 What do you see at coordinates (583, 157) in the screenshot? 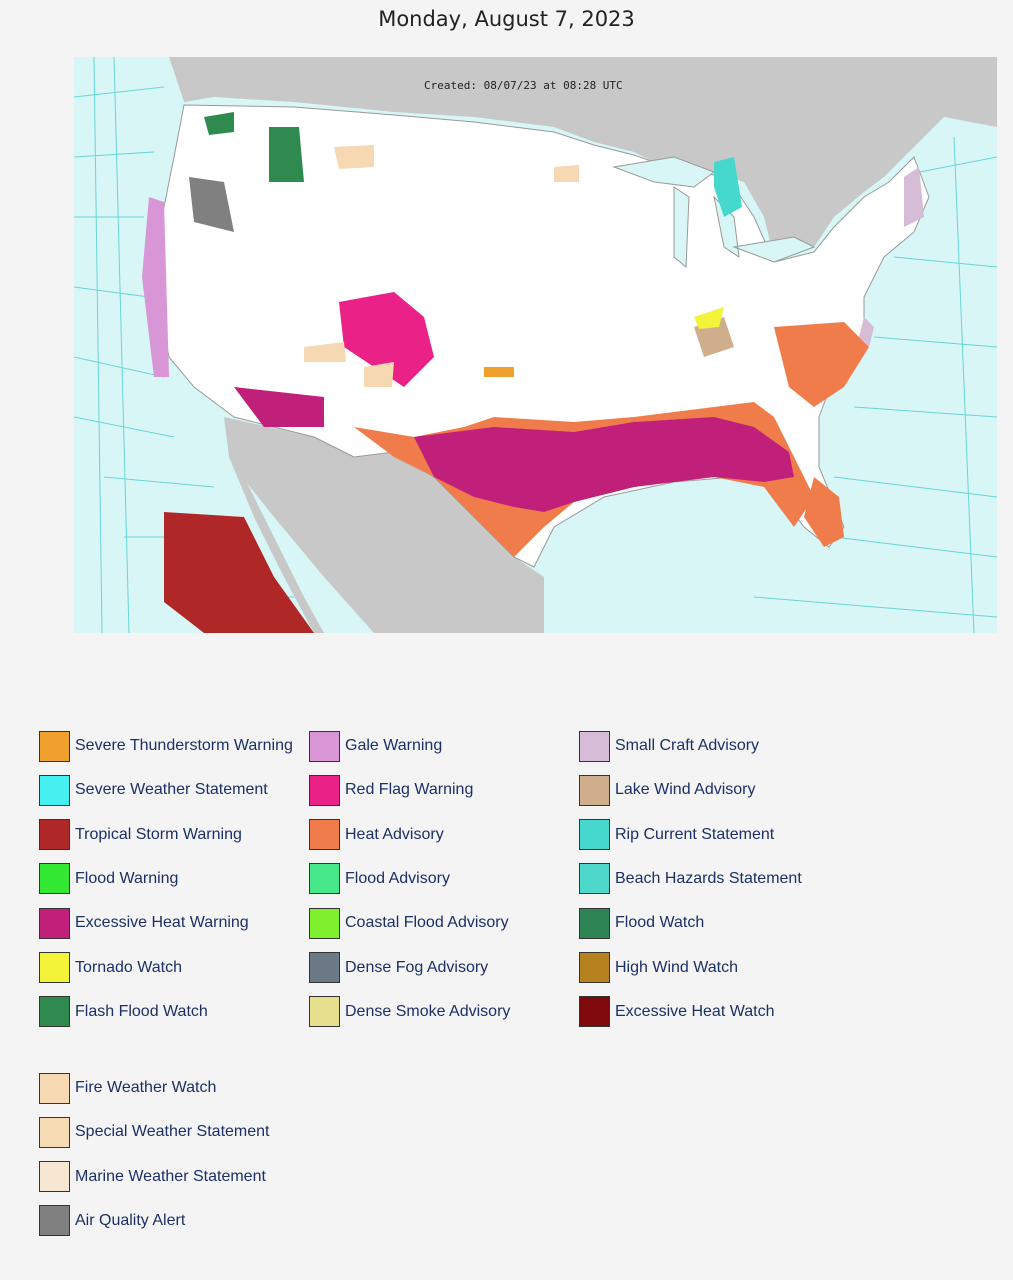
I see `canada-land` at bounding box center [583, 157].